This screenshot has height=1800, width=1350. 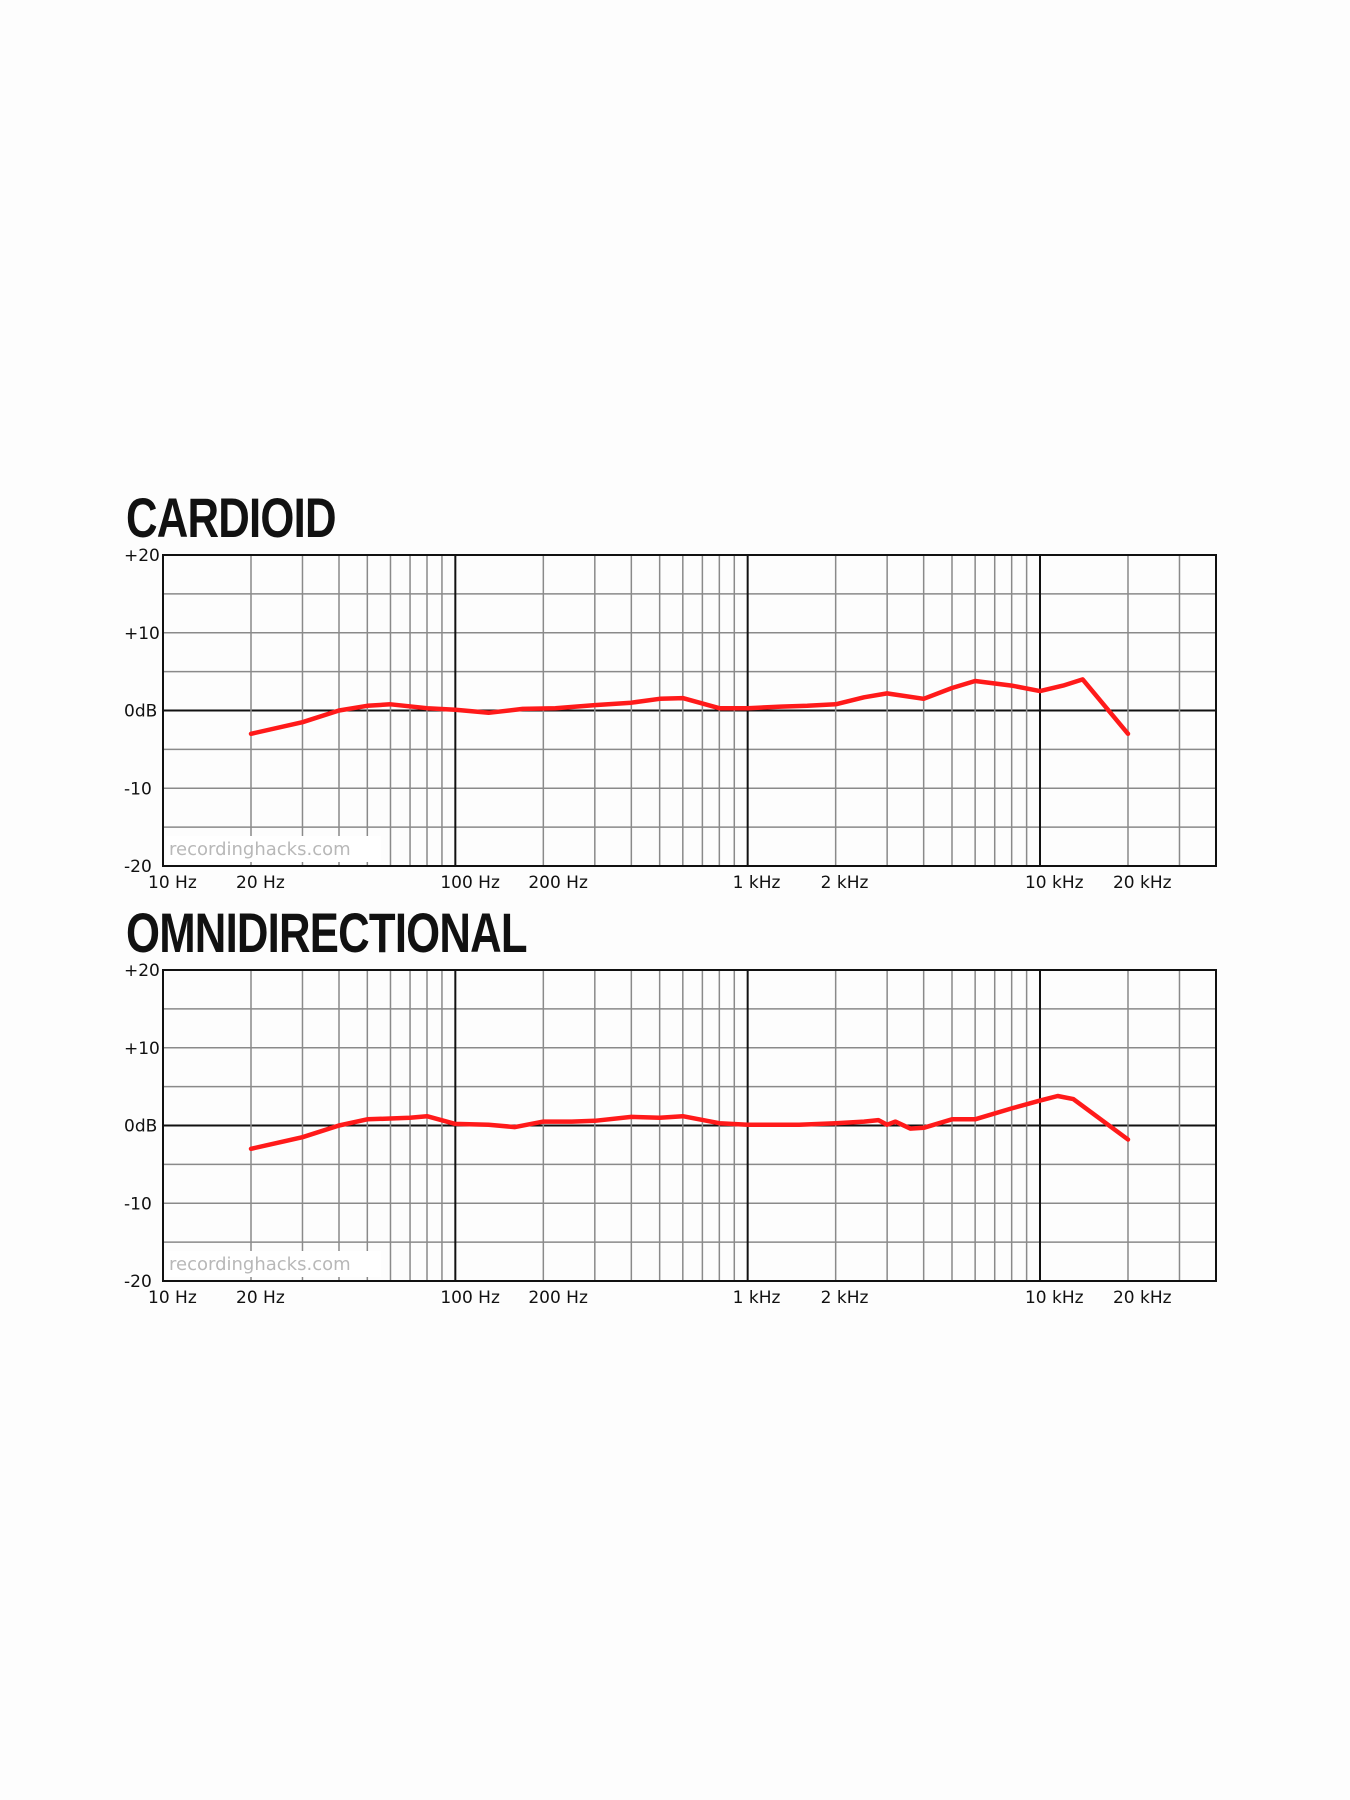 What do you see at coordinates (327, 932) in the screenshot?
I see `chart-title: OMNIDIRECTIONAL` at bounding box center [327, 932].